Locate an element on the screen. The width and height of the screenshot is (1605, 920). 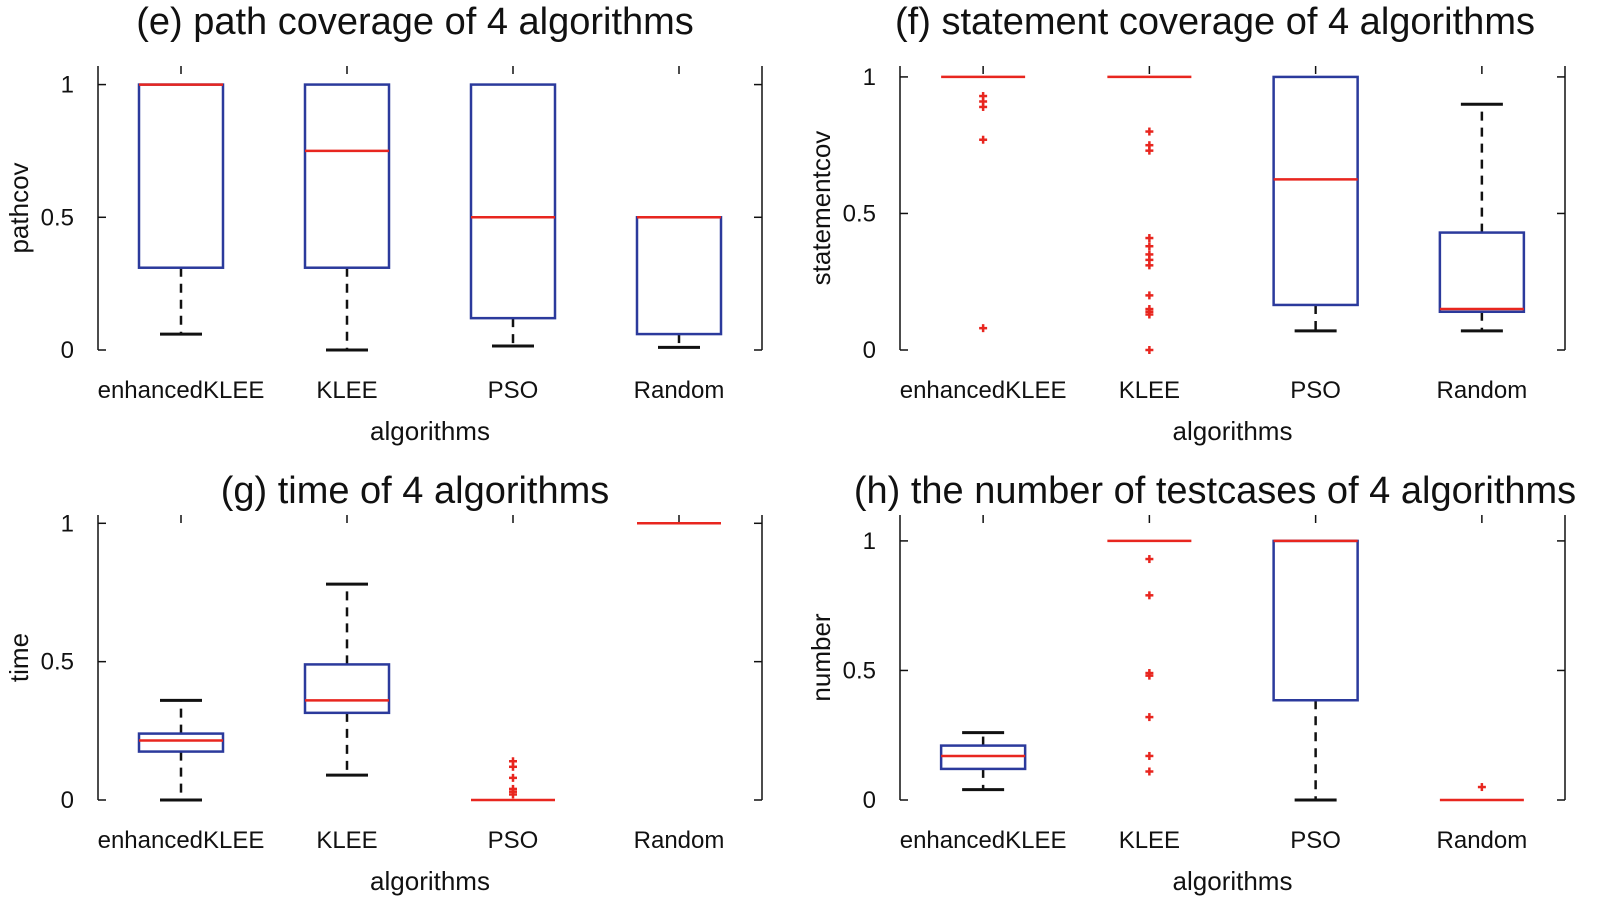
y-axis-label: pathcov is located at coordinates (19, 207).